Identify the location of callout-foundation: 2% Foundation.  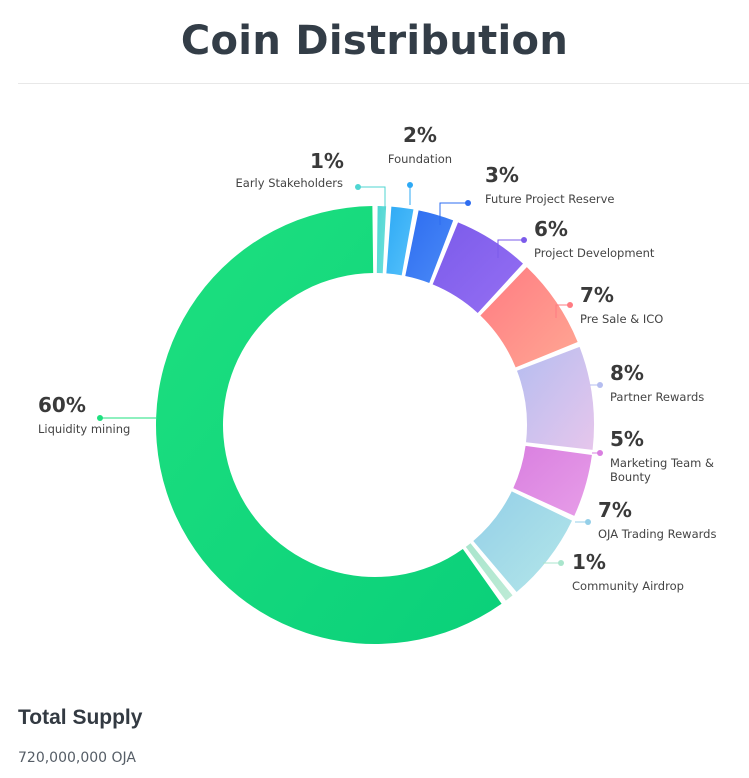
(420, 164).